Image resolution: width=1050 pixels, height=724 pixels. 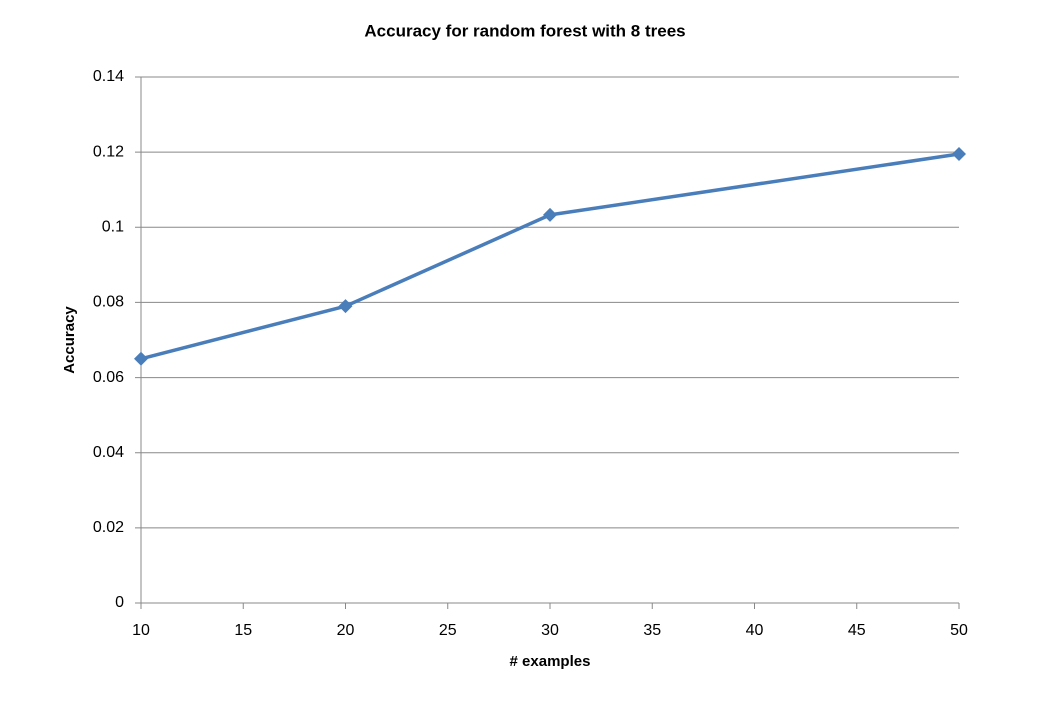 What do you see at coordinates (652, 630) in the screenshot?
I see `x-tick-label: 35` at bounding box center [652, 630].